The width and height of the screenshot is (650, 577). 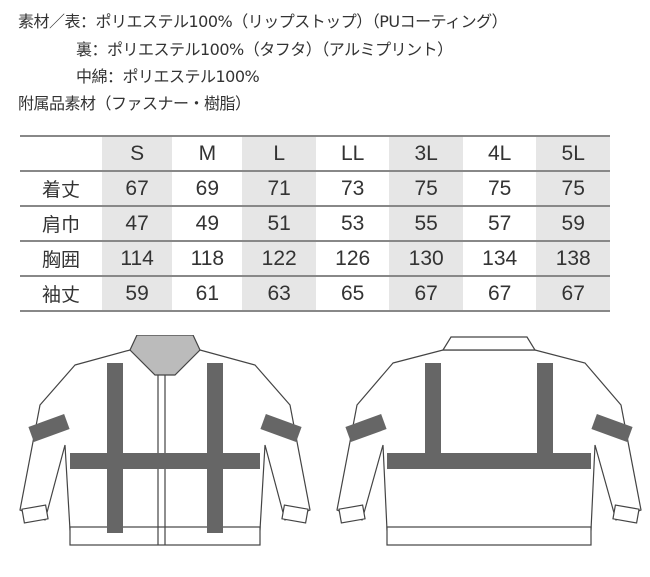 I want to click on size-header-row: S M L LL 3L 4L 5L, so click(x=315, y=153).